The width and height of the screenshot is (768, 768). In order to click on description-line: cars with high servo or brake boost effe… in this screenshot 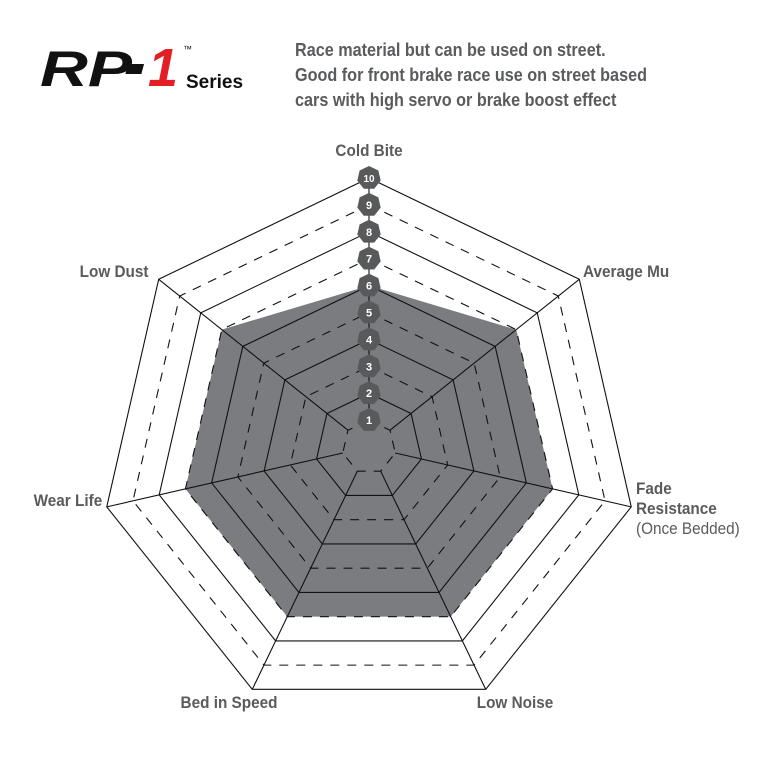, I will do `click(456, 100)`.